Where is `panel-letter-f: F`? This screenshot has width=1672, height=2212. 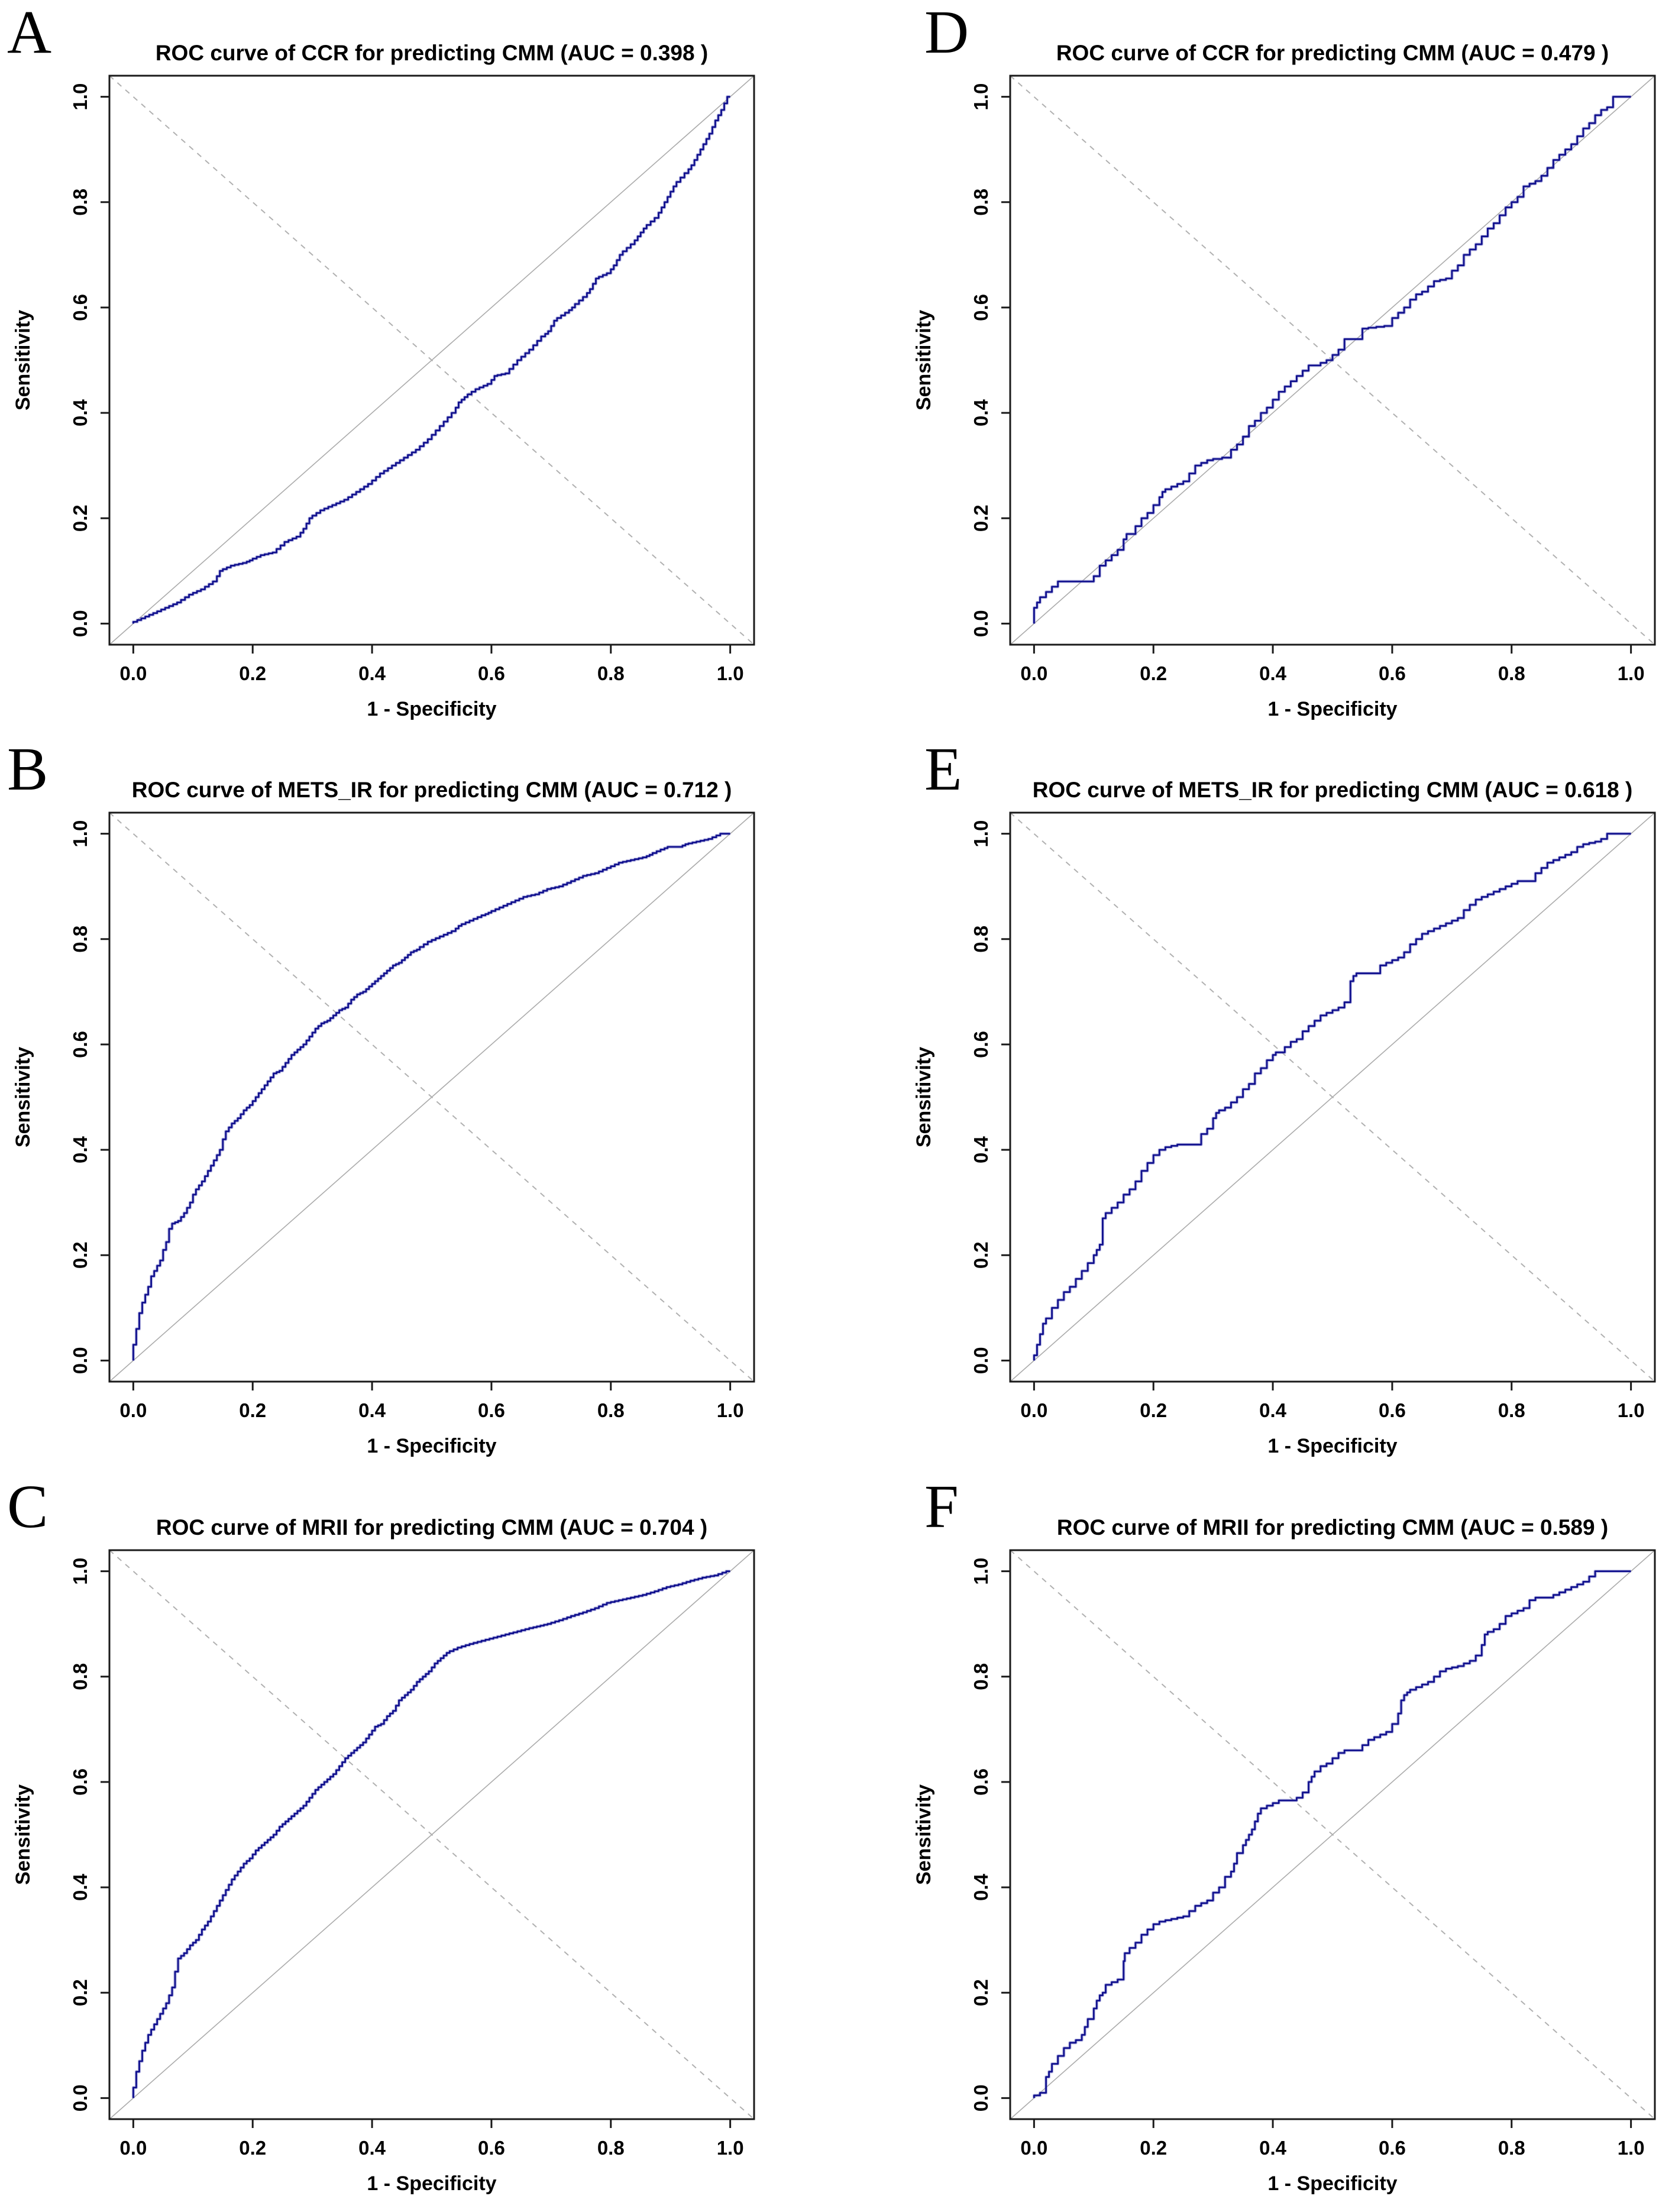 panel-letter-f: F is located at coordinates (942, 1507).